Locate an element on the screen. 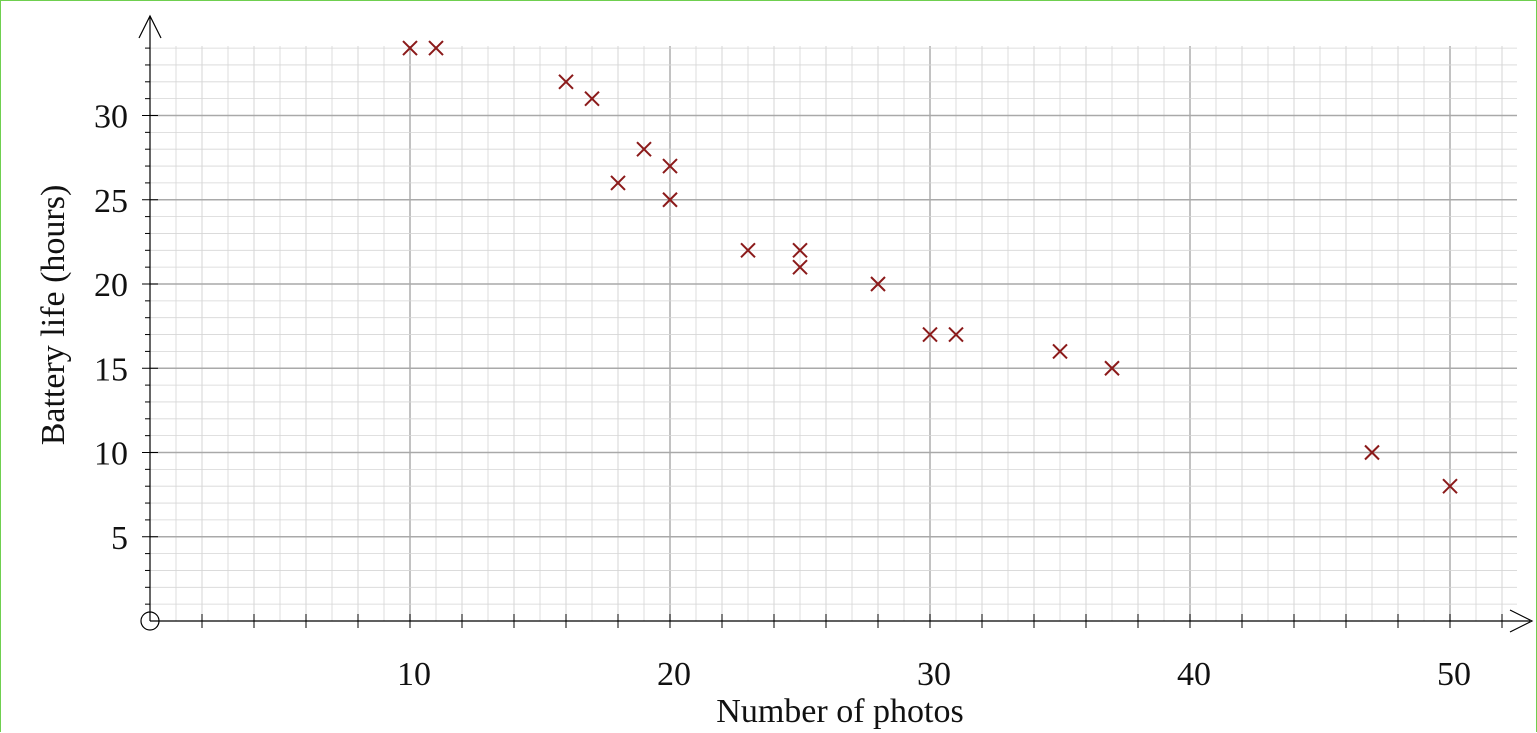  y-tick-label: 30 is located at coordinates (111, 117).